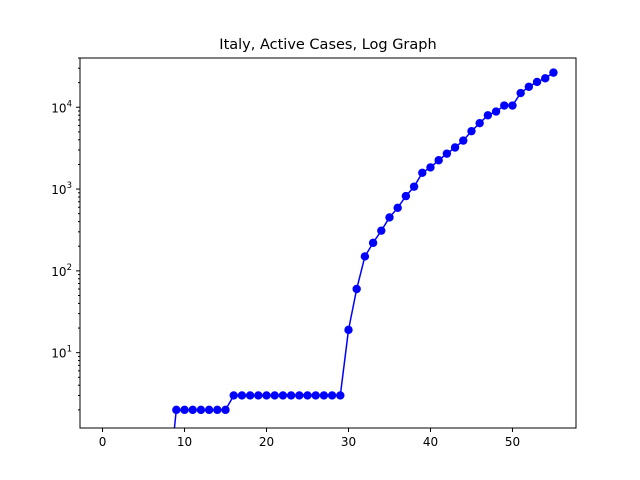 The width and height of the screenshot is (640, 480). I want to click on x-axis: 0 10 20 30 40 50, so click(309, 438).